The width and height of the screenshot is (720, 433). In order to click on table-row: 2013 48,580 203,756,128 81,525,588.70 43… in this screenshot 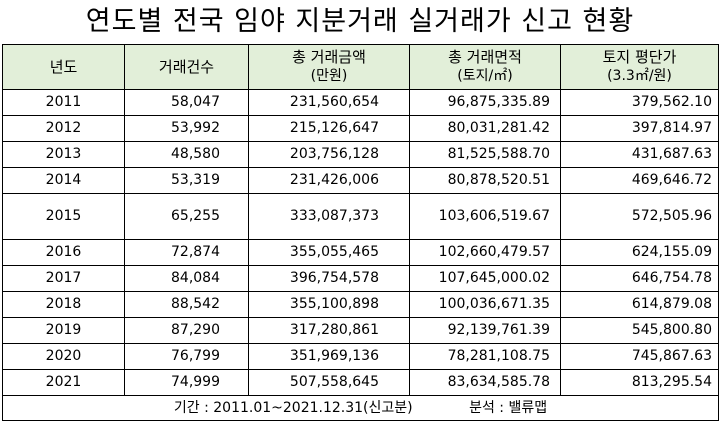, I will do `click(360, 154)`.